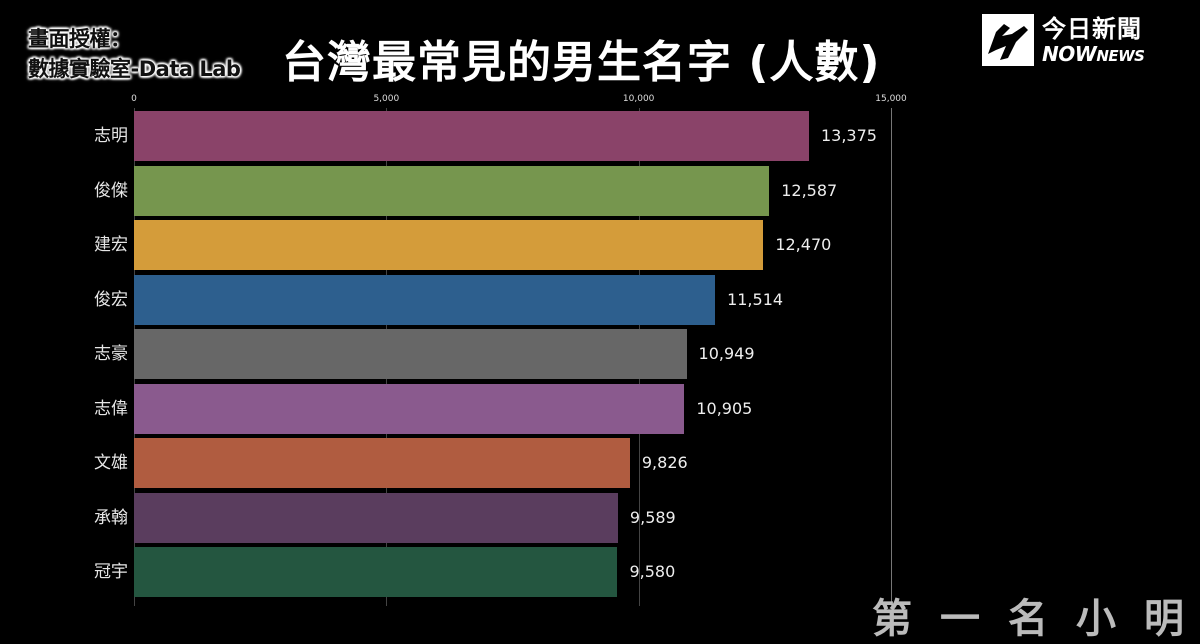 The height and width of the screenshot is (644, 1200). Describe the element at coordinates (79, 39) in the screenshot. I see `credit-line-1: 畫面授權：` at that location.